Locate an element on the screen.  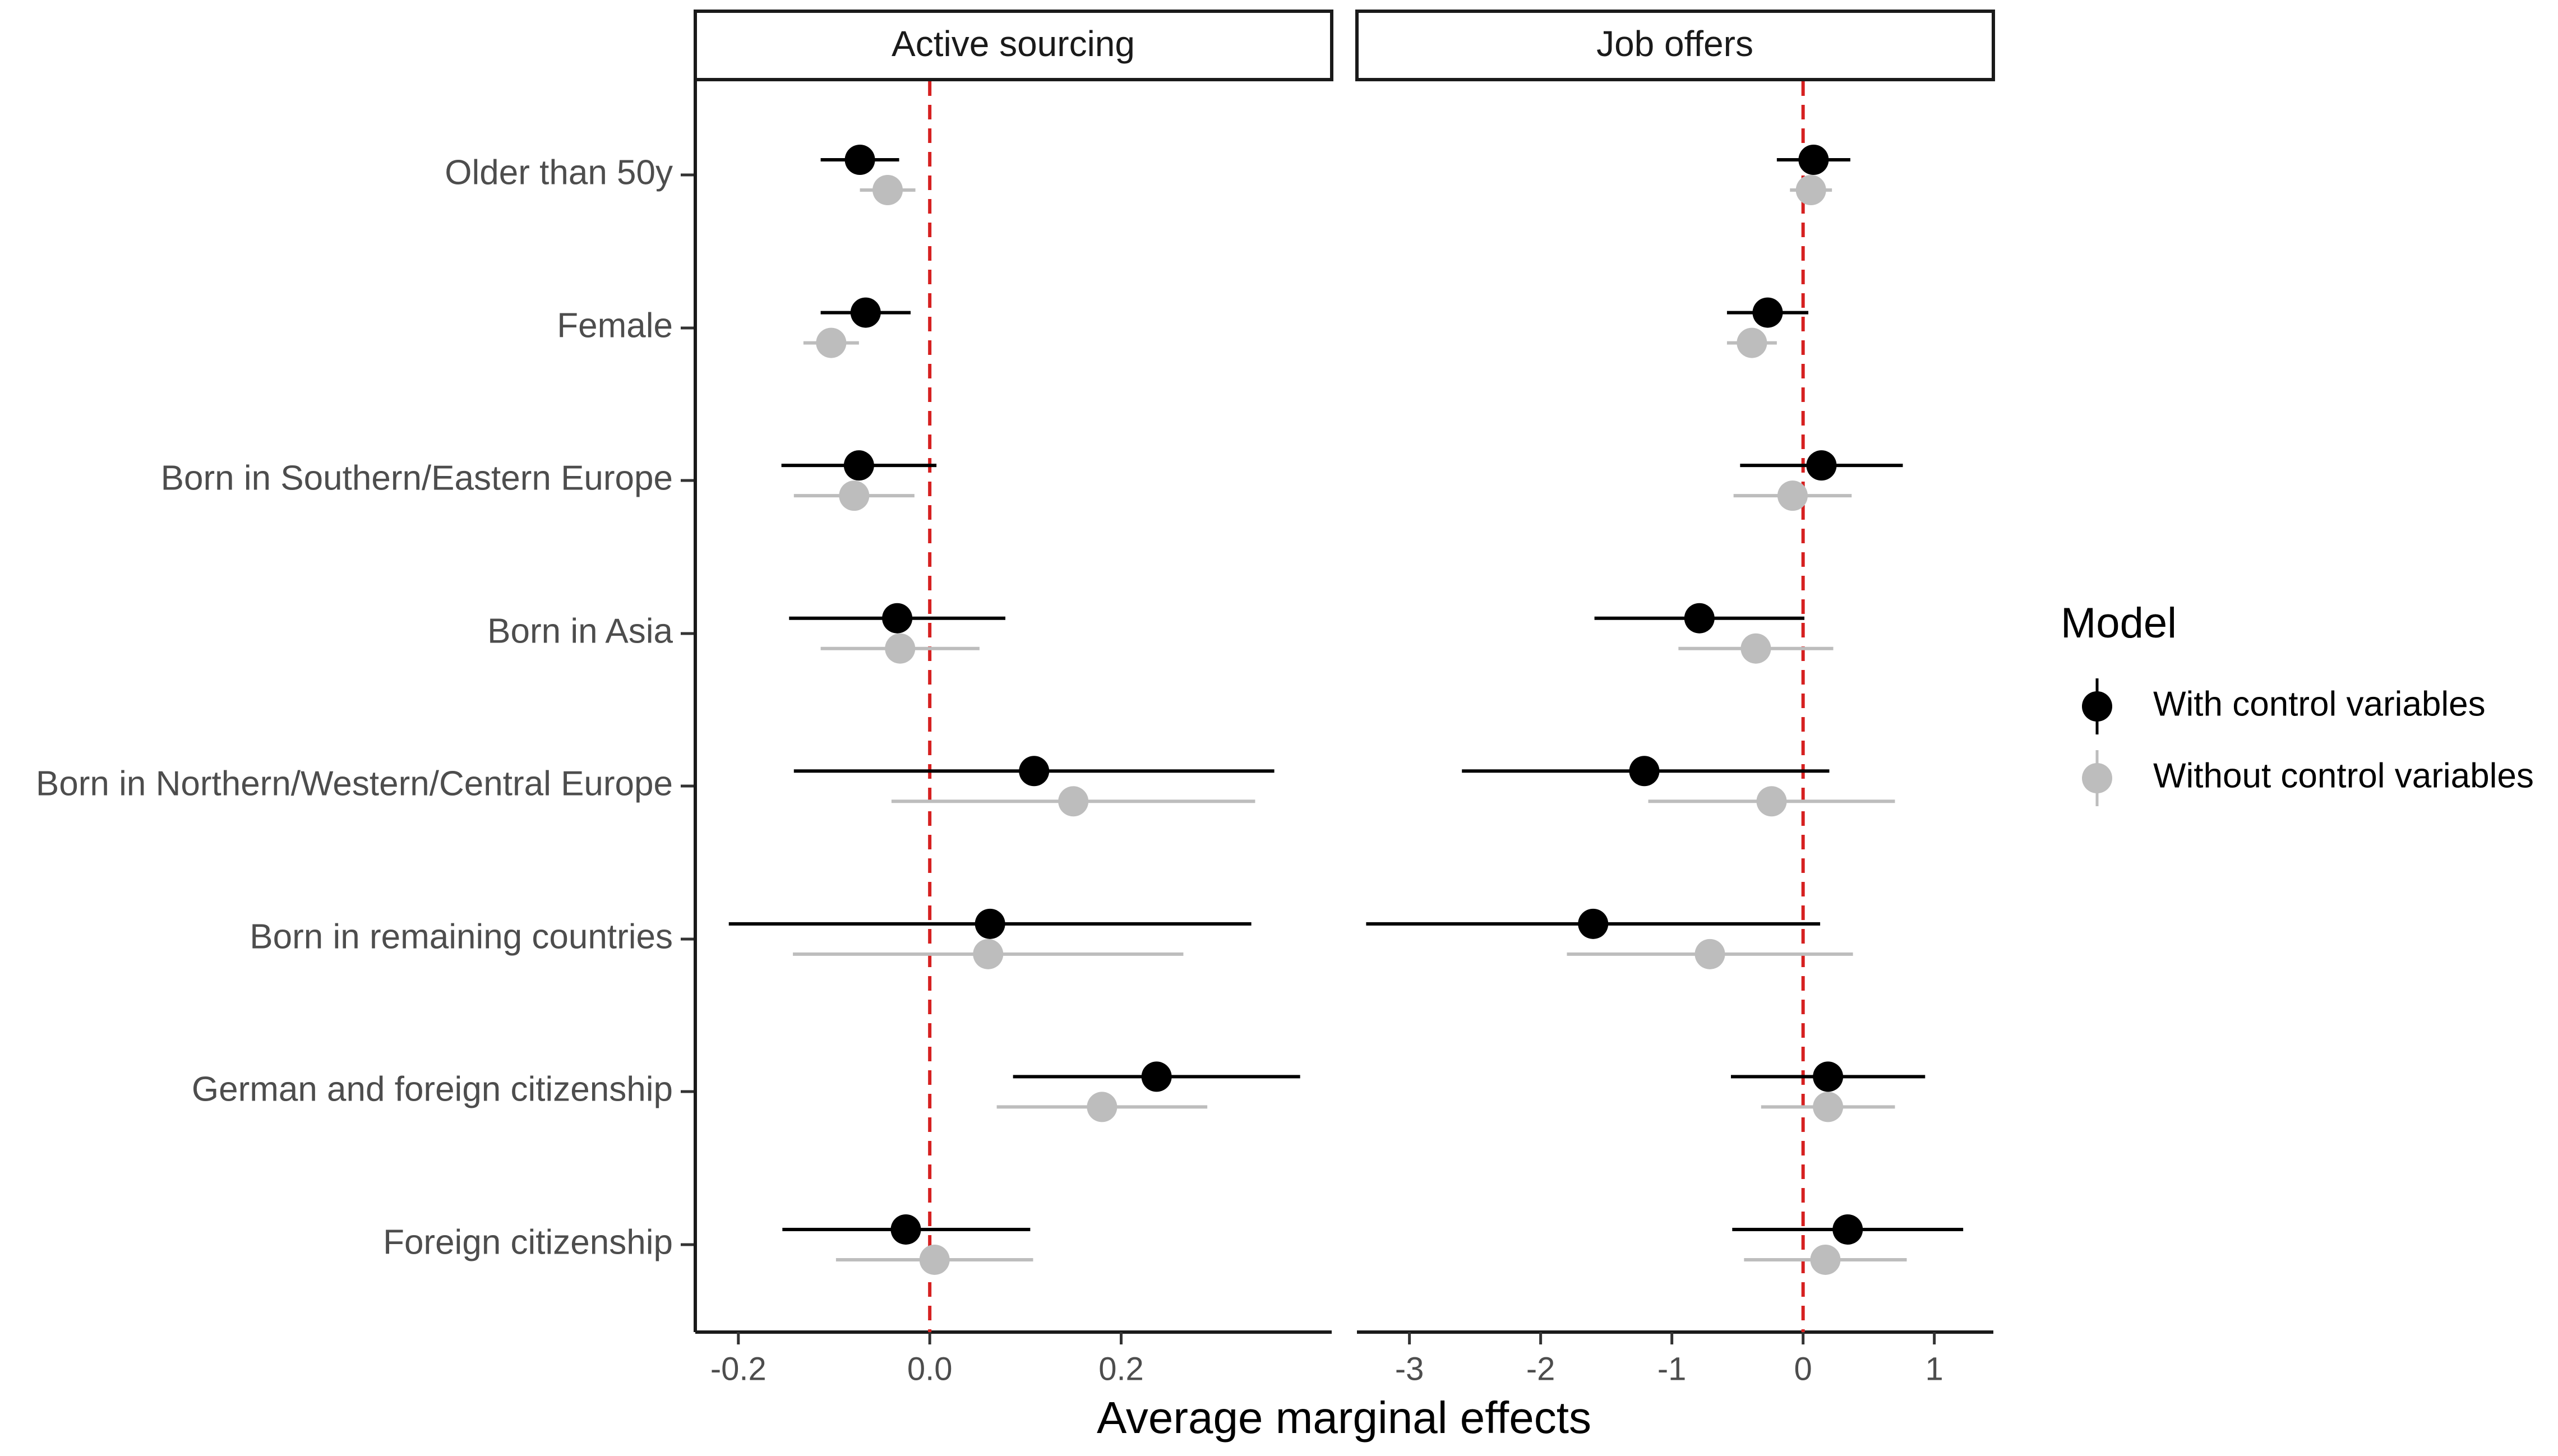
y-label-foreign-citizenship: Foreign citizenship is located at coordinates (528, 1242).